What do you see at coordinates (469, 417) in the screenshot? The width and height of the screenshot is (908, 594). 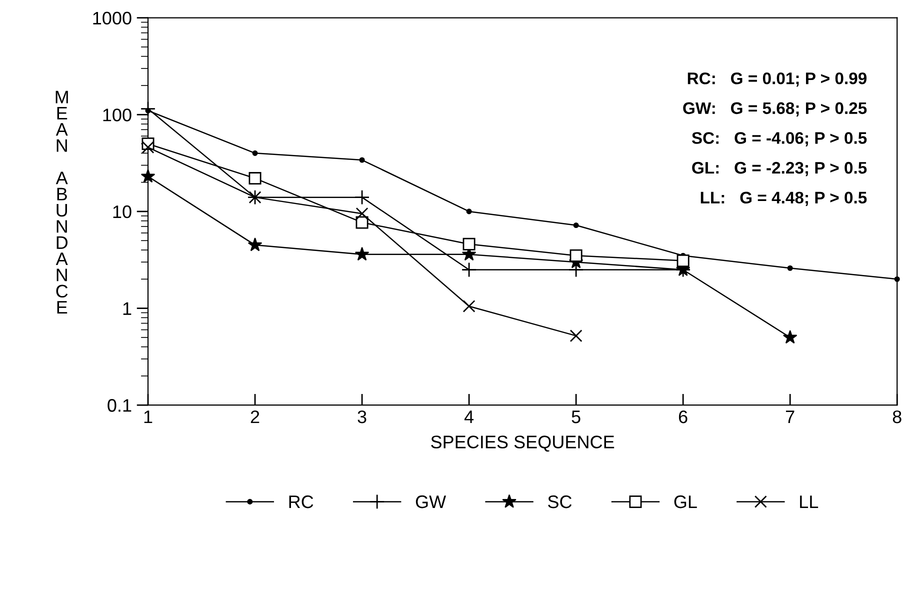 I see `x-tick-label: 4` at bounding box center [469, 417].